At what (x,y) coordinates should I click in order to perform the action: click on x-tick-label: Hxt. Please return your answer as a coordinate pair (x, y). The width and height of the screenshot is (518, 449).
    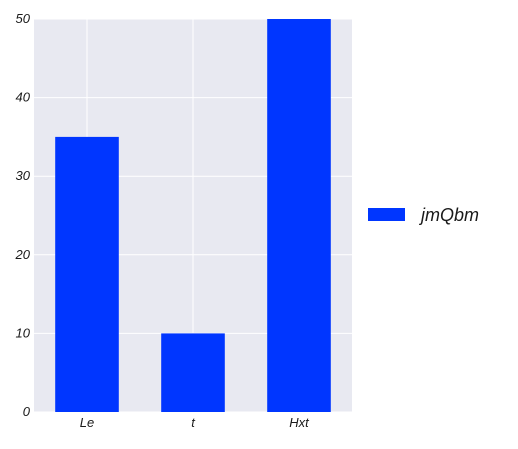
    Looking at the image, I should click on (299, 422).